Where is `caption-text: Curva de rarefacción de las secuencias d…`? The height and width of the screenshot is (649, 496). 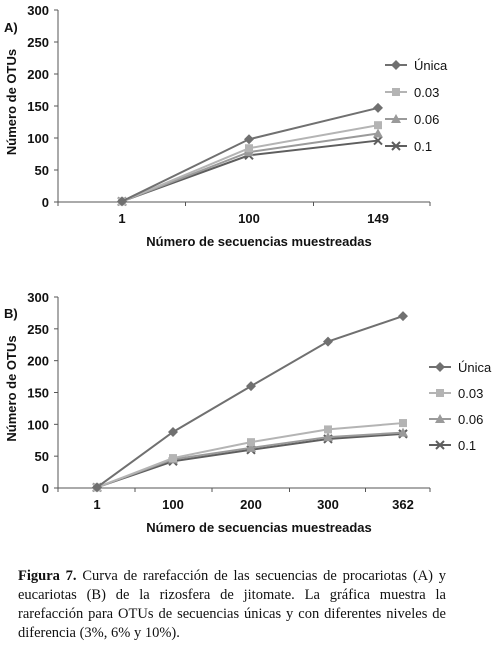 caption-text: Curva de rarefacción de las secuencias d… is located at coordinates (232, 604).